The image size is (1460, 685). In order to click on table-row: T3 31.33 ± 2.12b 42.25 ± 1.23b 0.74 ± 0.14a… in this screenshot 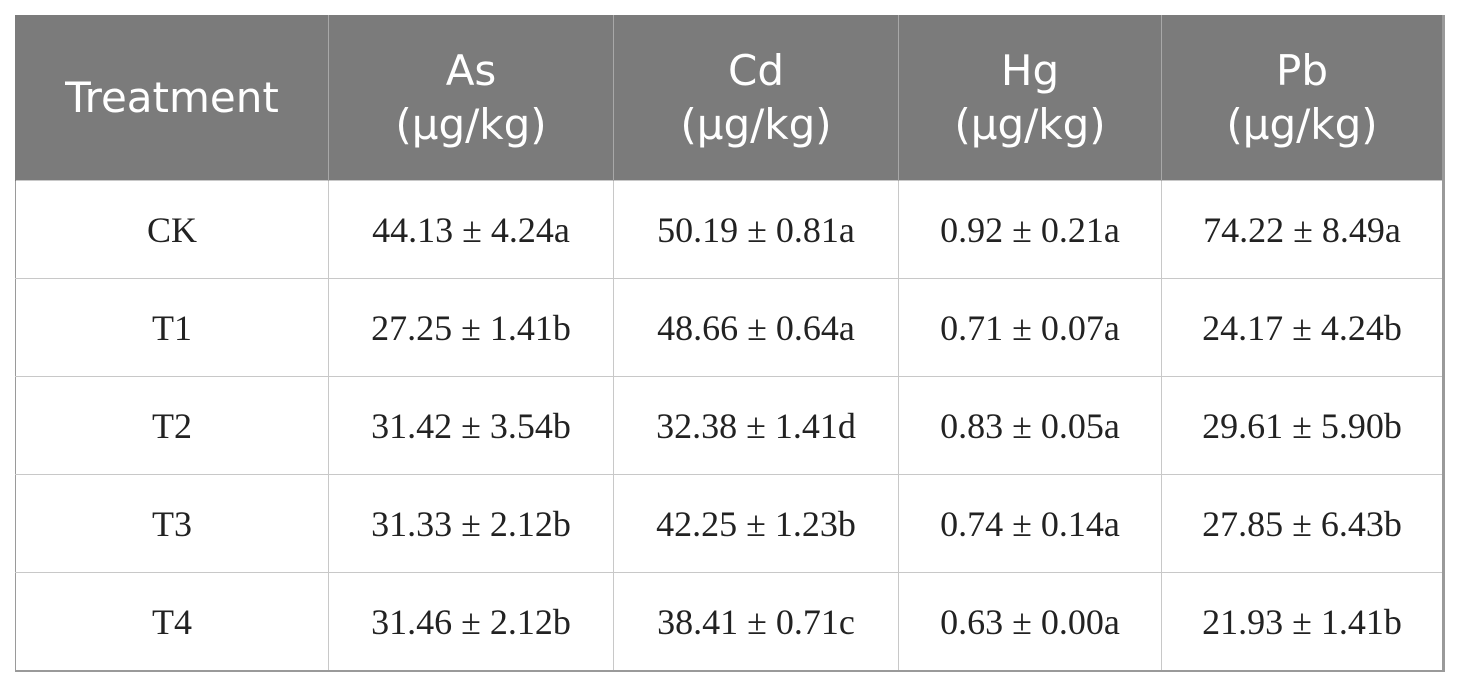, I will do `click(729, 523)`.